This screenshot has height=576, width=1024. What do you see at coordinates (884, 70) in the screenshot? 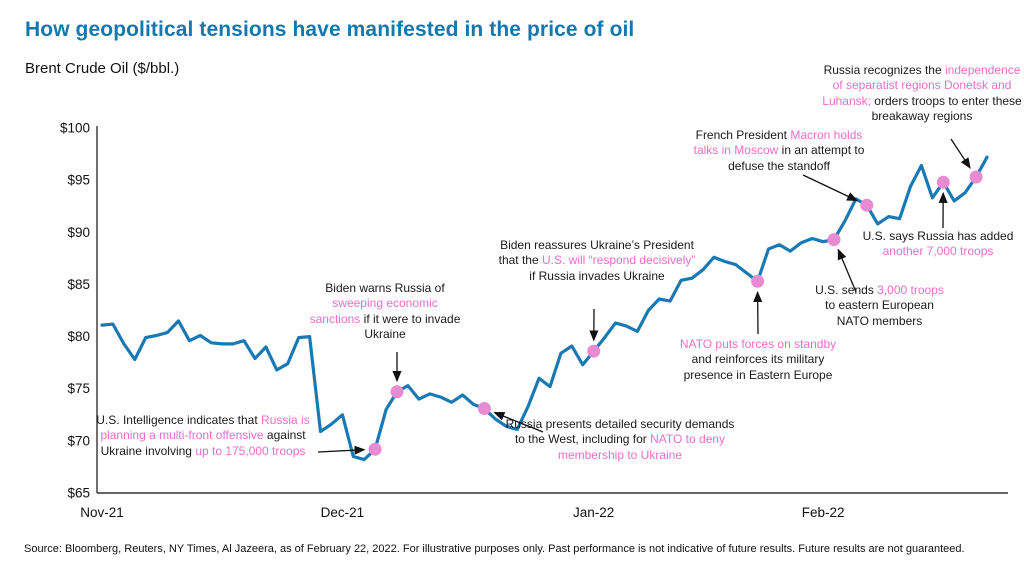
I see `annotation-text: Russia recognizes the` at bounding box center [884, 70].